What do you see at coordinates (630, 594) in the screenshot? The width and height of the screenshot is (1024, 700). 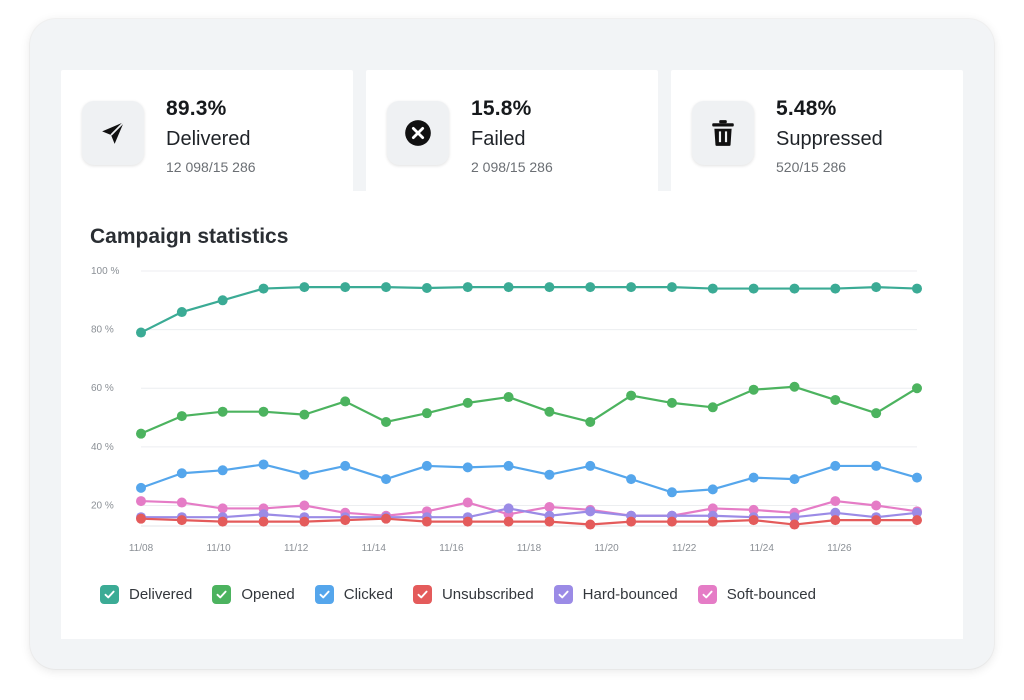 I see `legend-label: Hard-bounced` at bounding box center [630, 594].